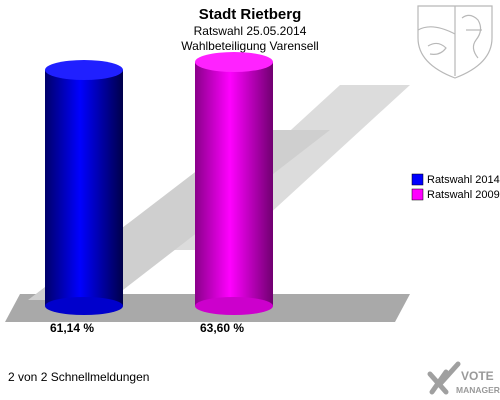 This screenshot has width=500, height=400. What do you see at coordinates (417, 194) in the screenshot?
I see `legend-swatch-ratswahl-2009` at bounding box center [417, 194].